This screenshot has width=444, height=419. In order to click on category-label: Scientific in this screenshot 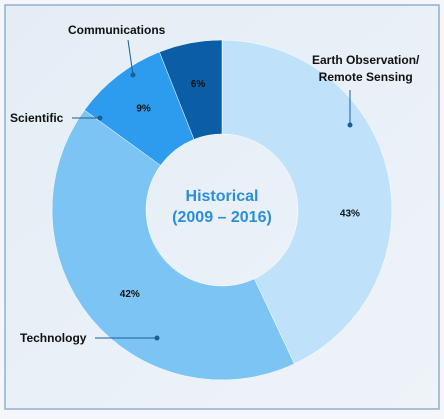, I will do `click(37, 118)`.